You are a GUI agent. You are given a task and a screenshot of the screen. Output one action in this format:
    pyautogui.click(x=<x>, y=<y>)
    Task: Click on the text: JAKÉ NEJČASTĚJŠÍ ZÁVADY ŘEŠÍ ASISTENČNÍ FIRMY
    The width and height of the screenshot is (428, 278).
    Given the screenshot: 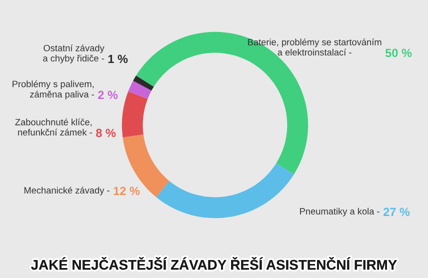 What is the action you would take?
    pyautogui.click(x=214, y=263)
    